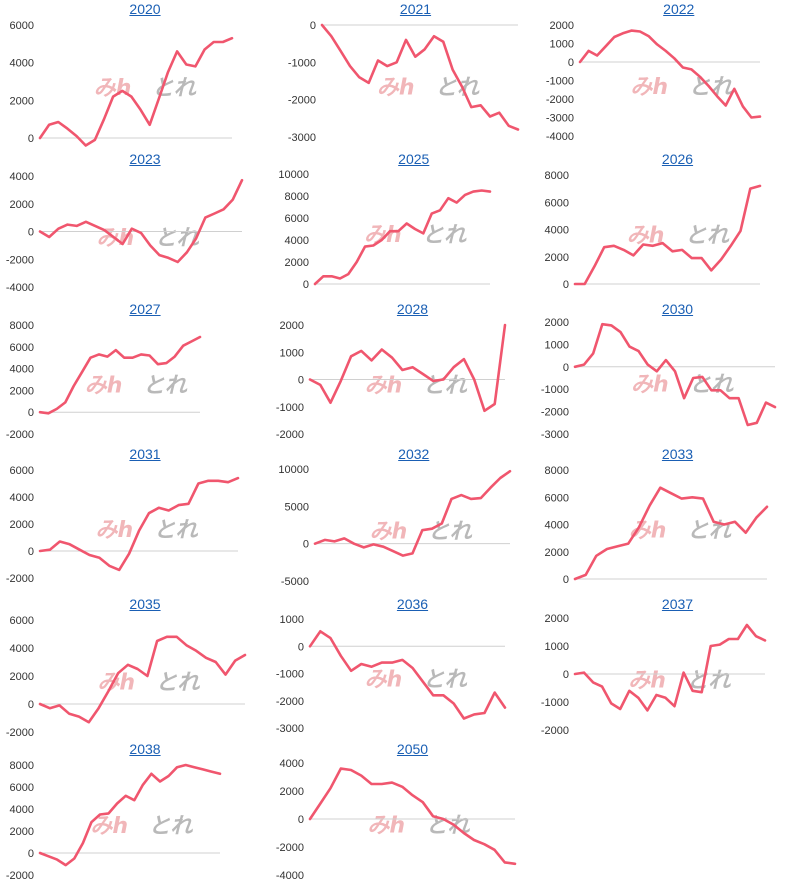 This screenshot has height=883, width=800. What do you see at coordinates (415, 9) in the screenshot?
I see `chart-title-link: 2021` at bounding box center [415, 9].